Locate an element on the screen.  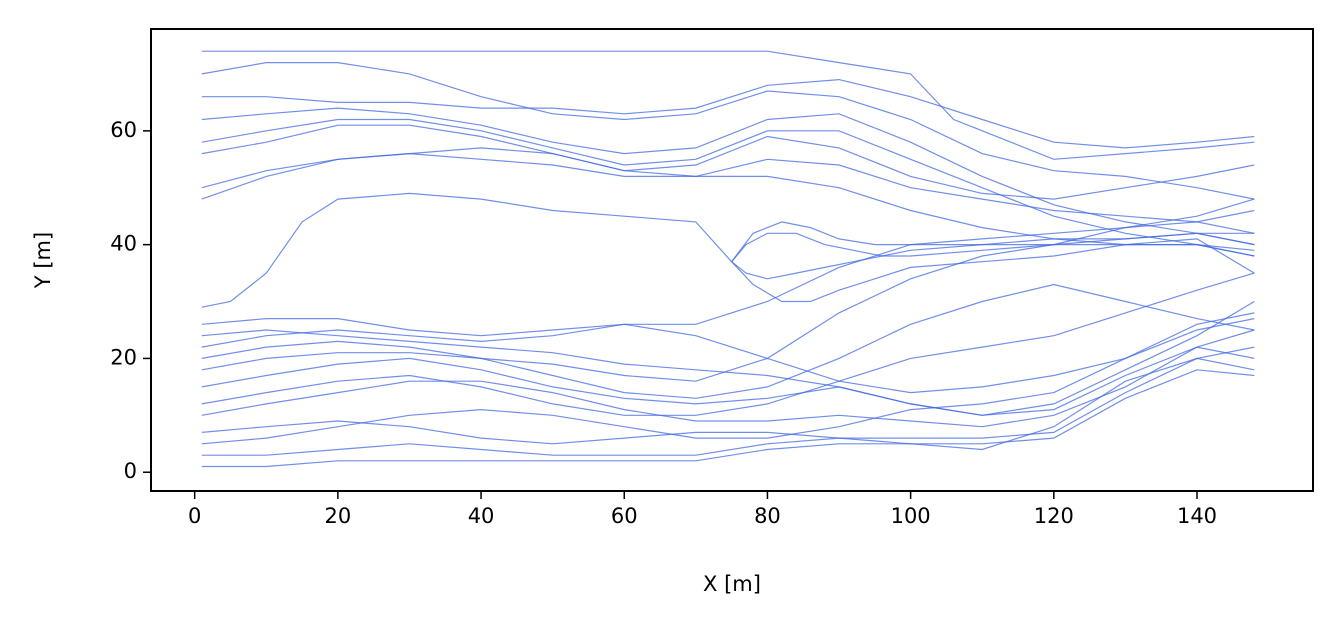
x-tick-label: 80 is located at coordinates (767, 516).